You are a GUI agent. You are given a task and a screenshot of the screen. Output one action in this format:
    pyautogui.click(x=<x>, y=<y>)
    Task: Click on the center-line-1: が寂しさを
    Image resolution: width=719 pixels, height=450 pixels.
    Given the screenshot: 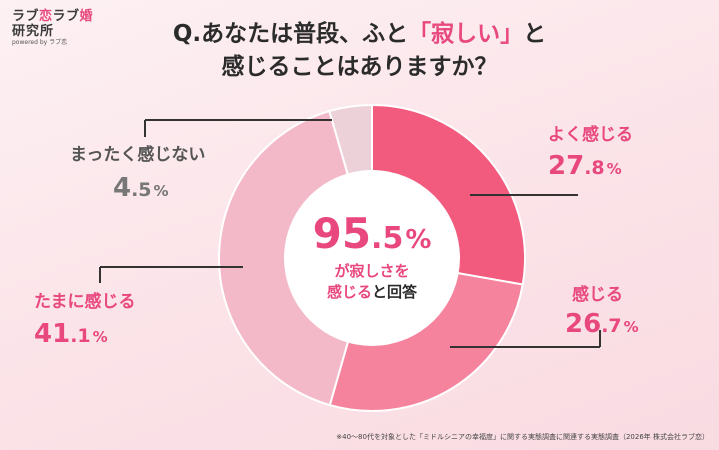 What is the action you would take?
    pyautogui.click(x=371, y=271)
    